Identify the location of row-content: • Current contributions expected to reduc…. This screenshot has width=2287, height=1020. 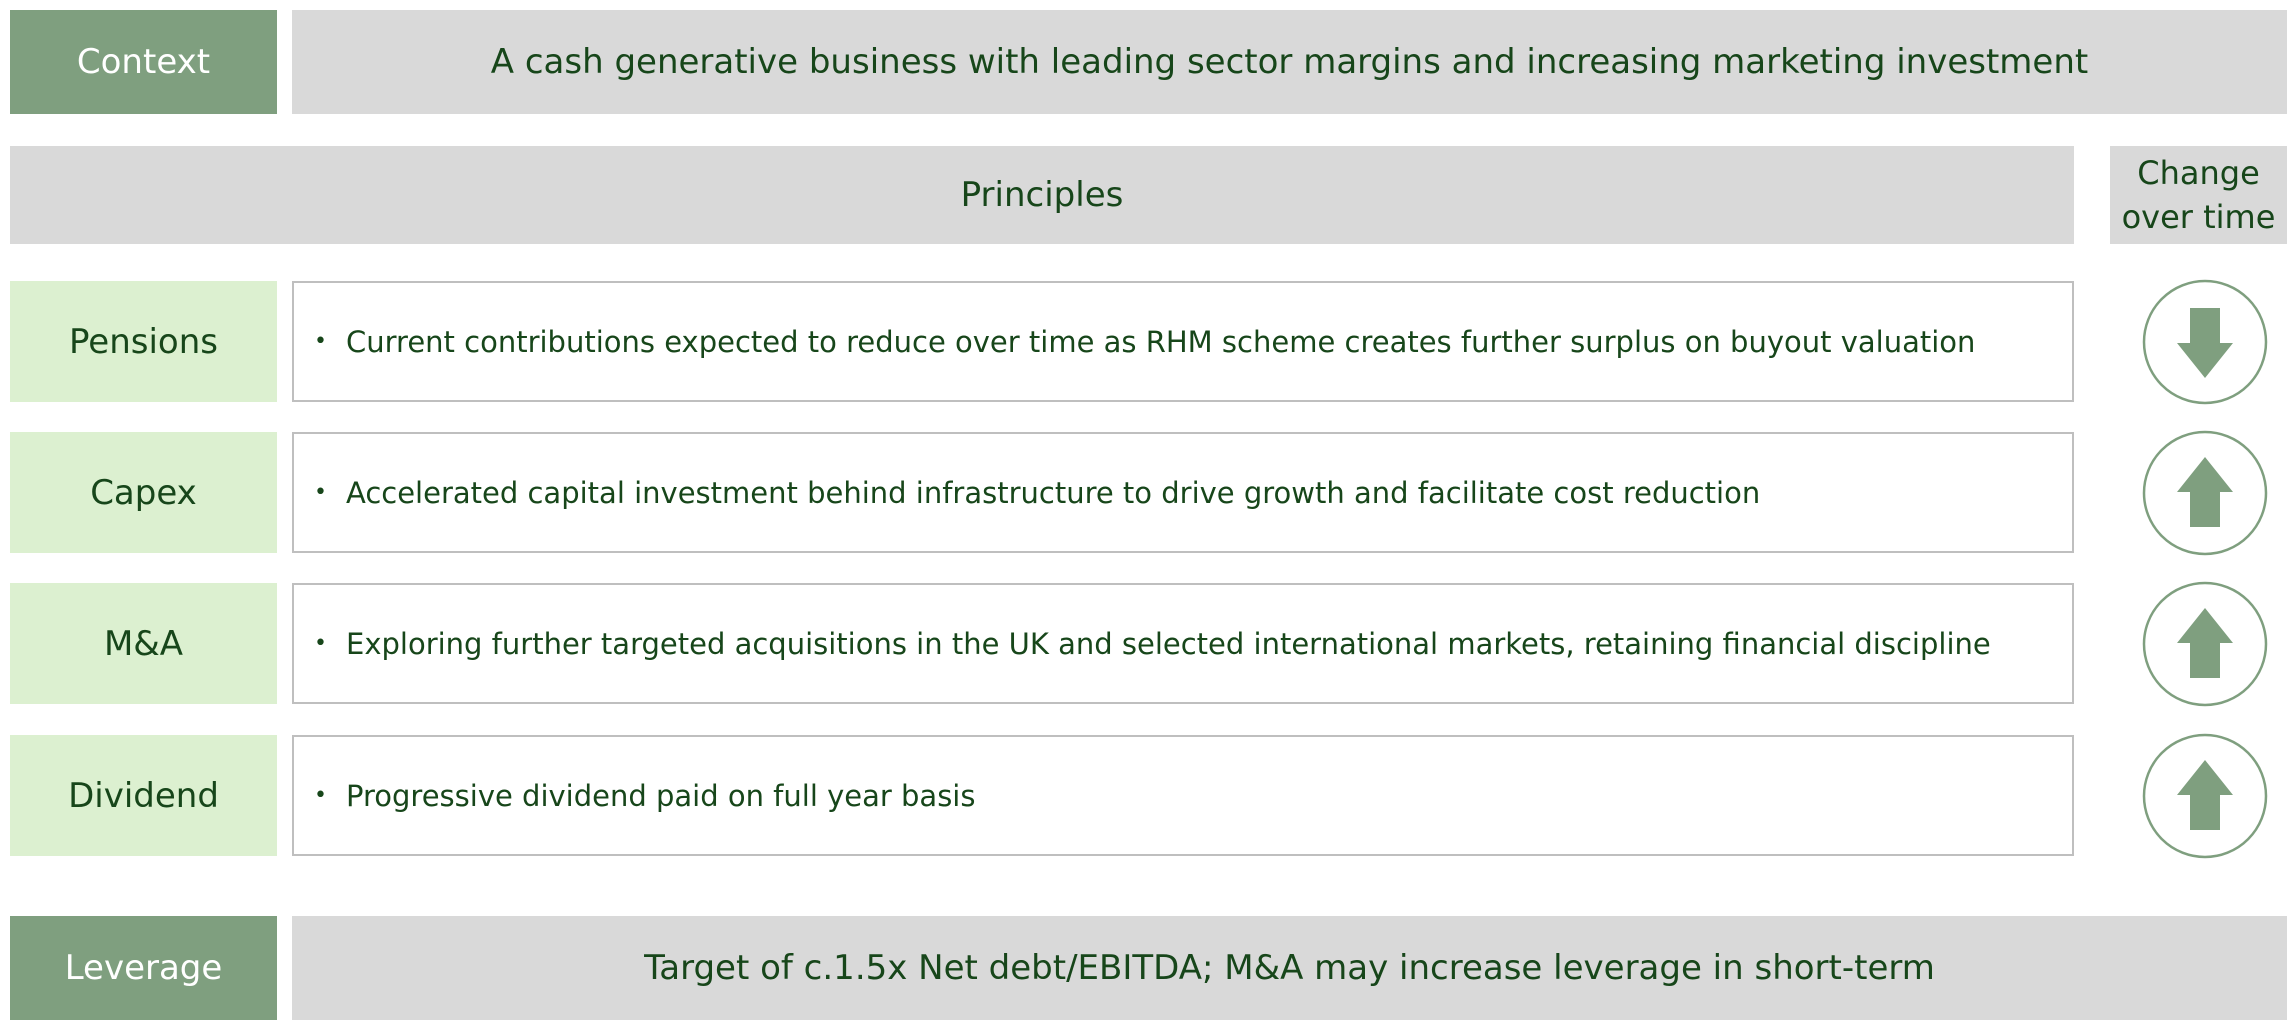
(1183, 341).